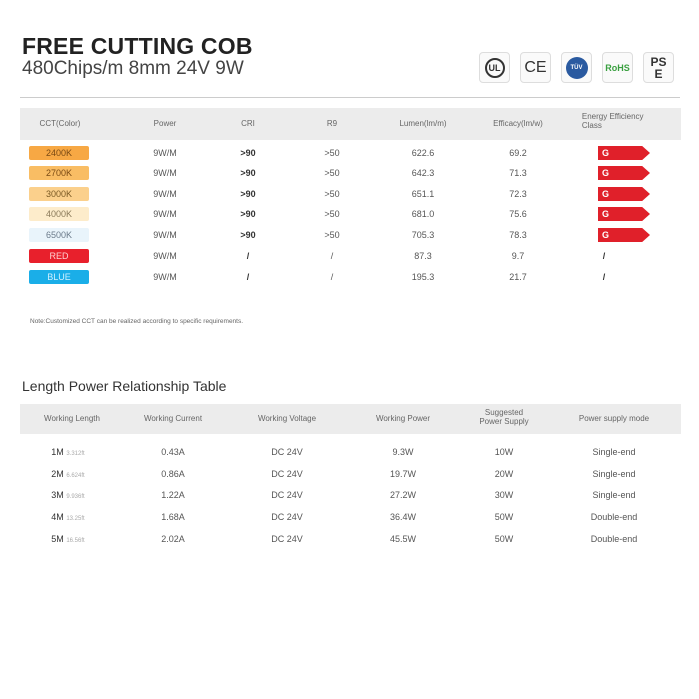 The width and height of the screenshot is (699, 699). What do you see at coordinates (173, 517) in the screenshot?
I see `cell-current: 1.68A` at bounding box center [173, 517].